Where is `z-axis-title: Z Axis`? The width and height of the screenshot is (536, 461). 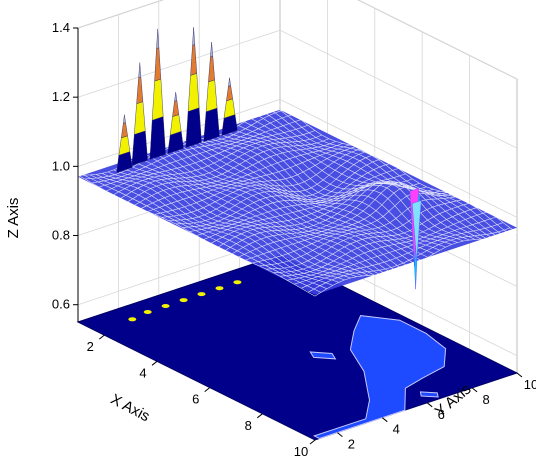 z-axis-title: Z Axis is located at coordinates (13, 218).